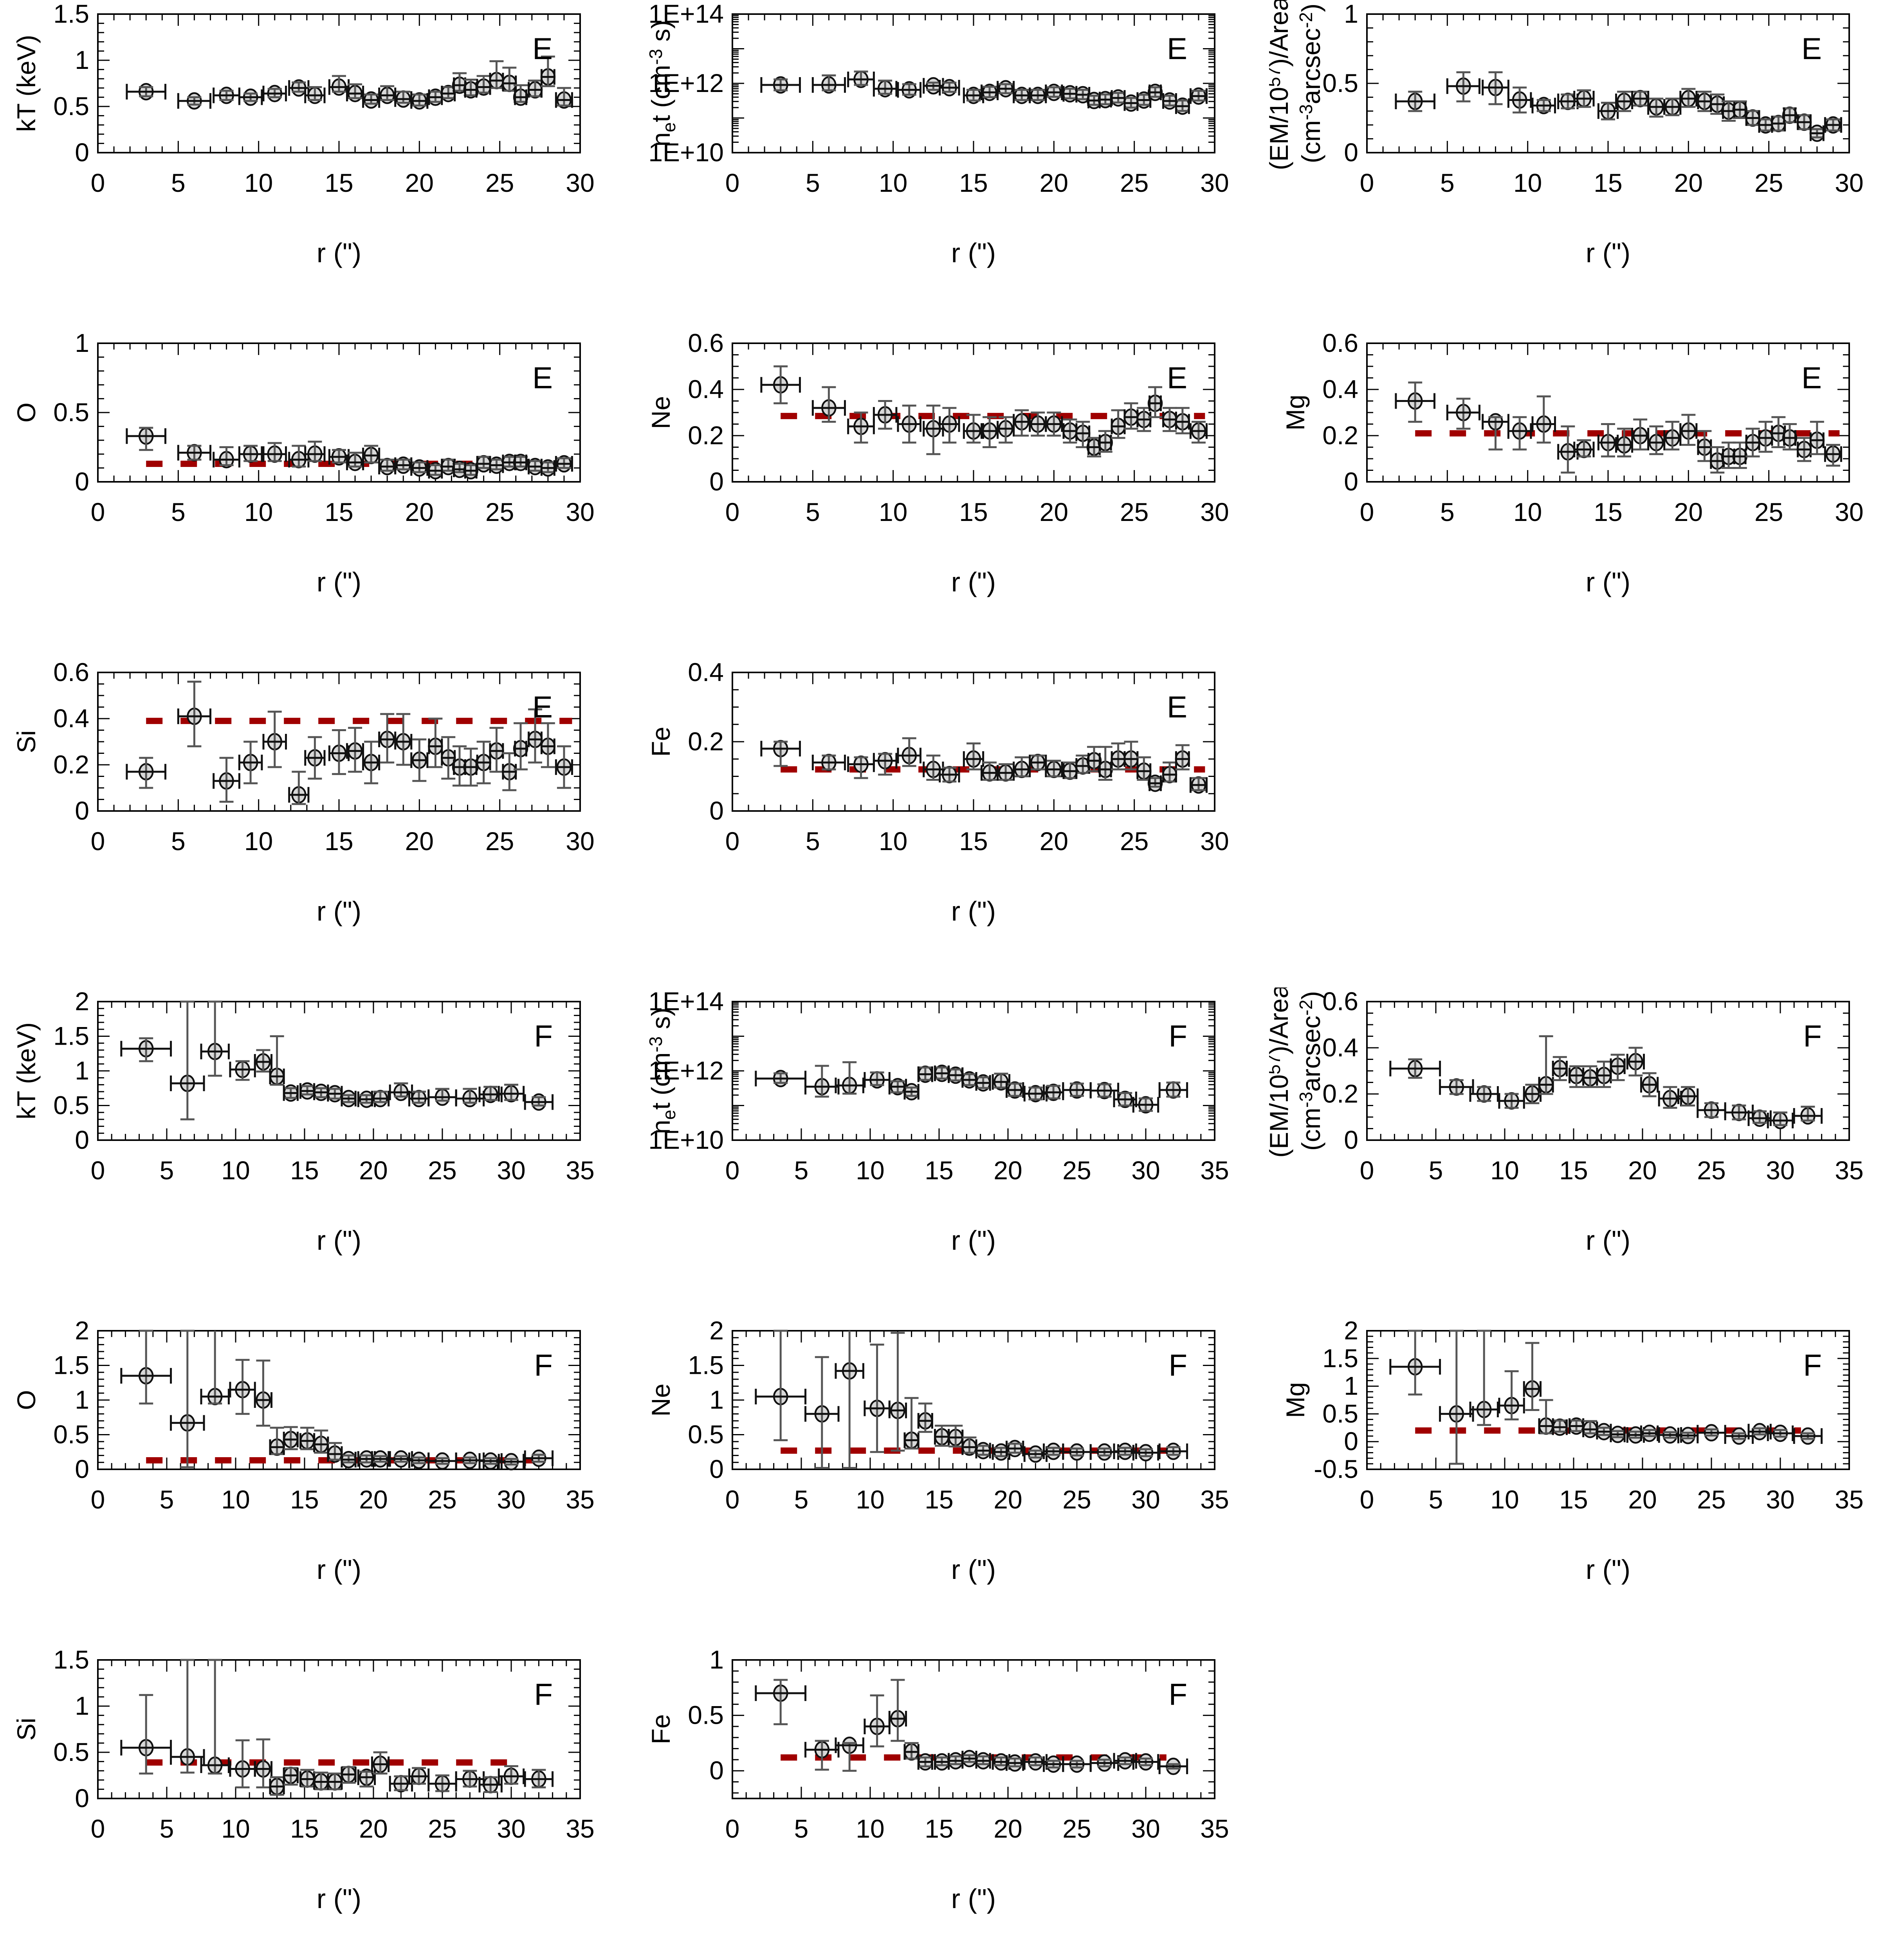  What do you see at coordinates (27, 83) in the screenshot?
I see `y-axis-label: kT (keV)` at bounding box center [27, 83].